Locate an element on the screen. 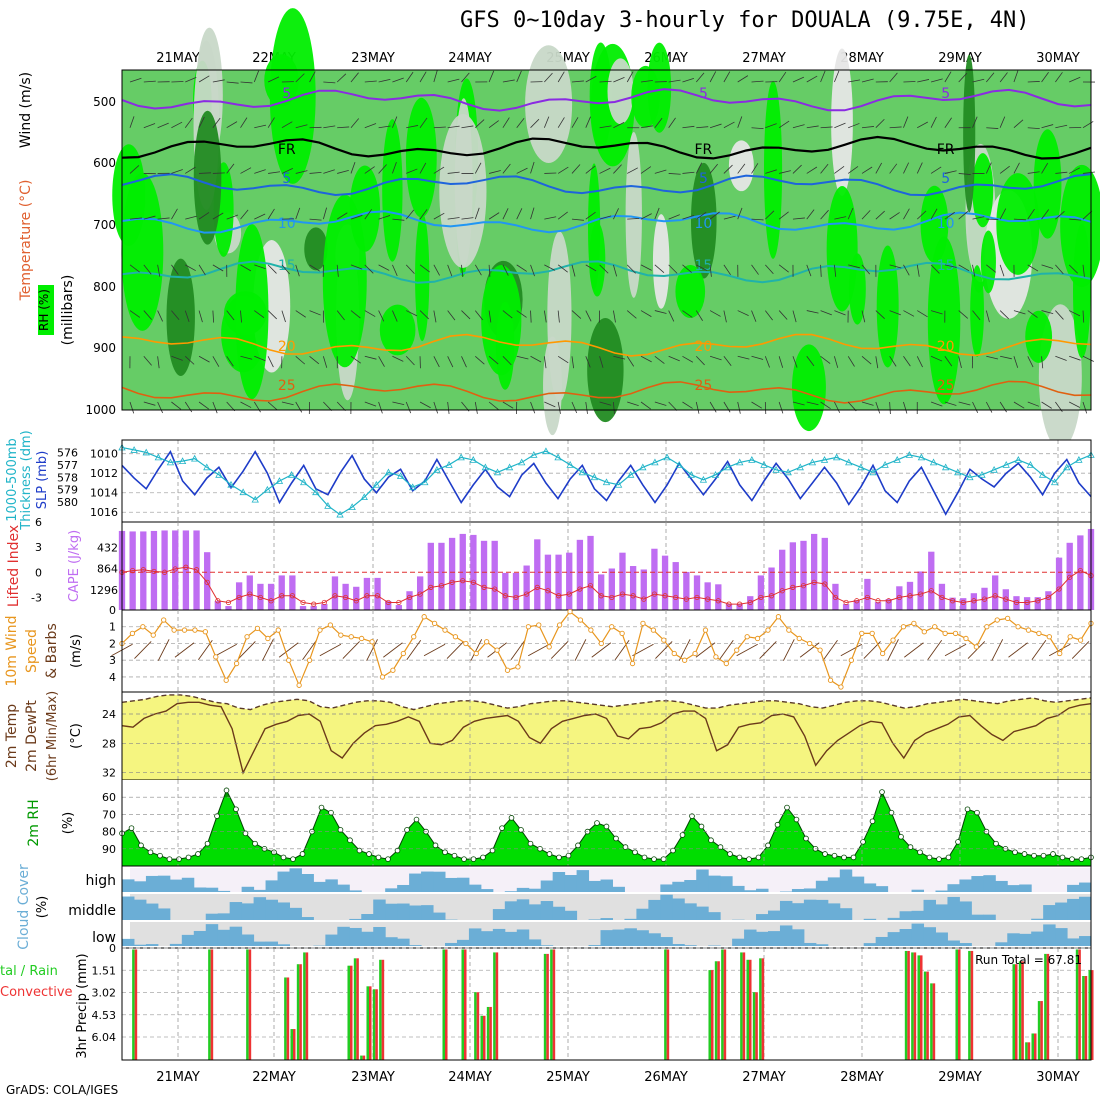  lifted-tick-label: 3 is located at coordinates (38, 547).